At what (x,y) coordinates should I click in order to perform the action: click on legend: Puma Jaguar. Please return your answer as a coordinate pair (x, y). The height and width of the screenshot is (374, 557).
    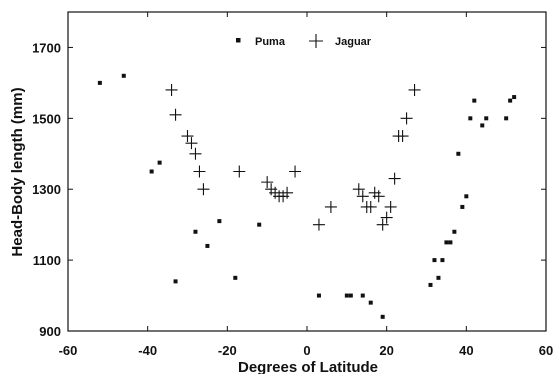
    Looking at the image, I should click on (304, 41).